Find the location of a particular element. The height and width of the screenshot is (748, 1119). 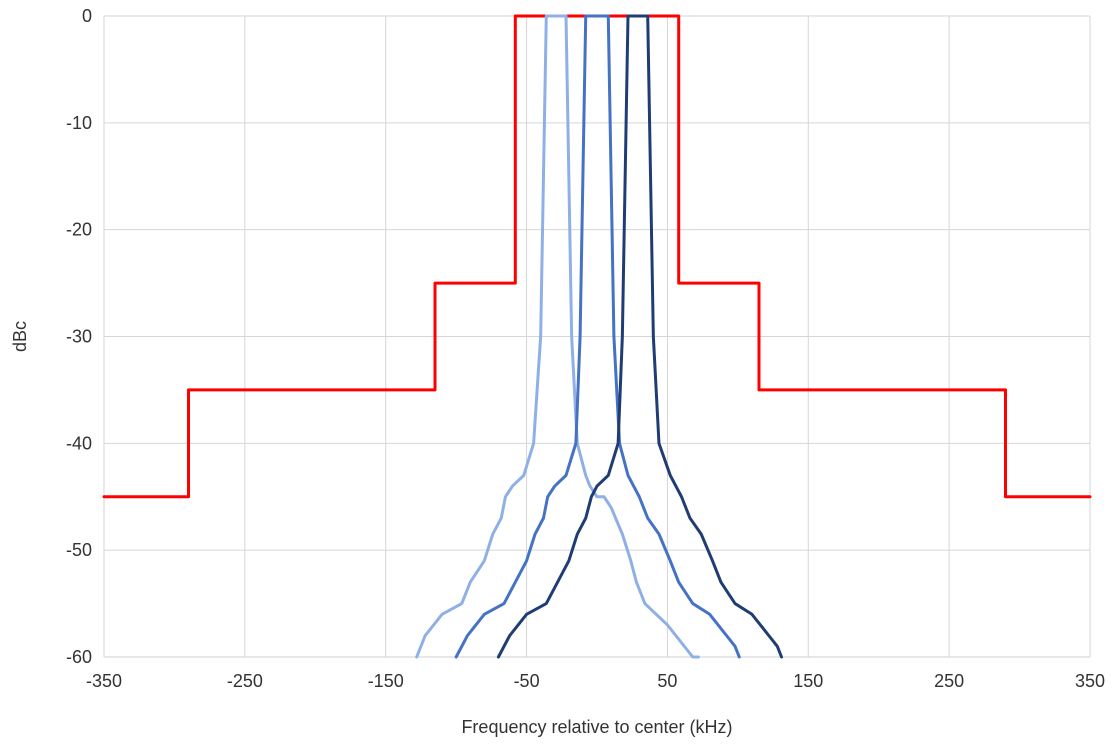

x-axis-title: Frequency relative to center (kHz) is located at coordinates (596, 727).